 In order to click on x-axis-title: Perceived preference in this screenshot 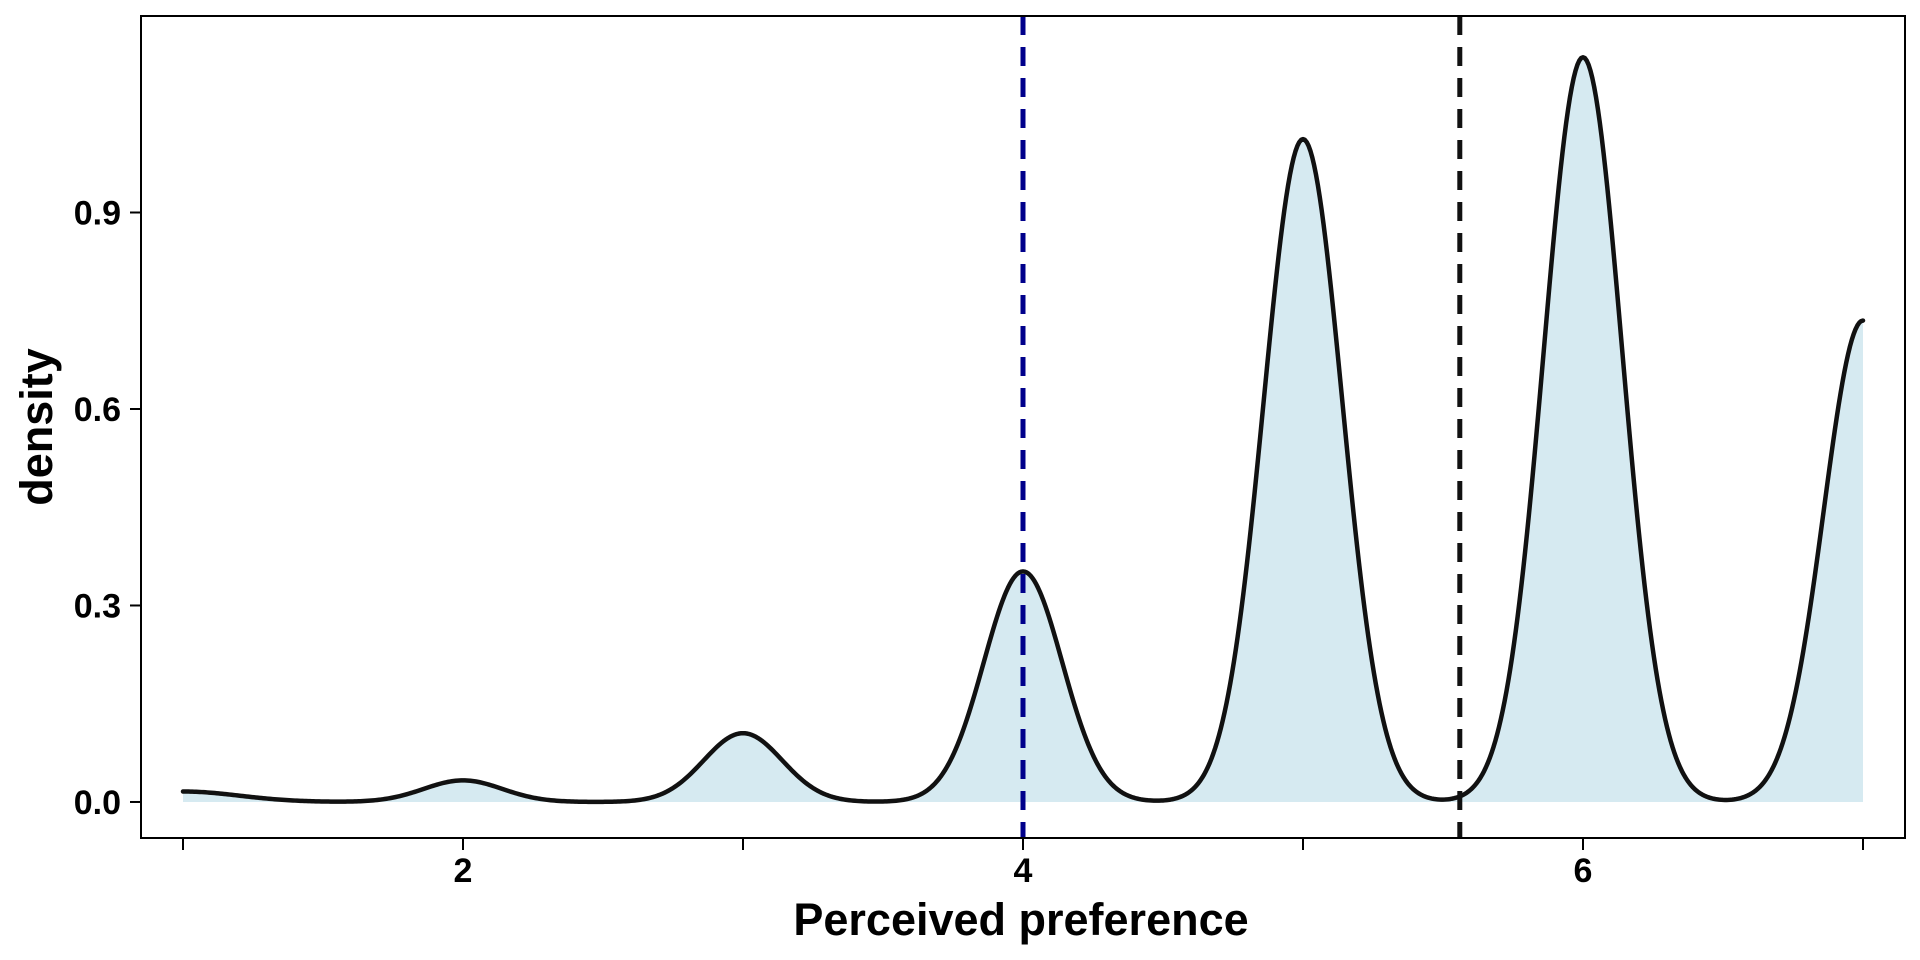, I will do `click(1020, 919)`.